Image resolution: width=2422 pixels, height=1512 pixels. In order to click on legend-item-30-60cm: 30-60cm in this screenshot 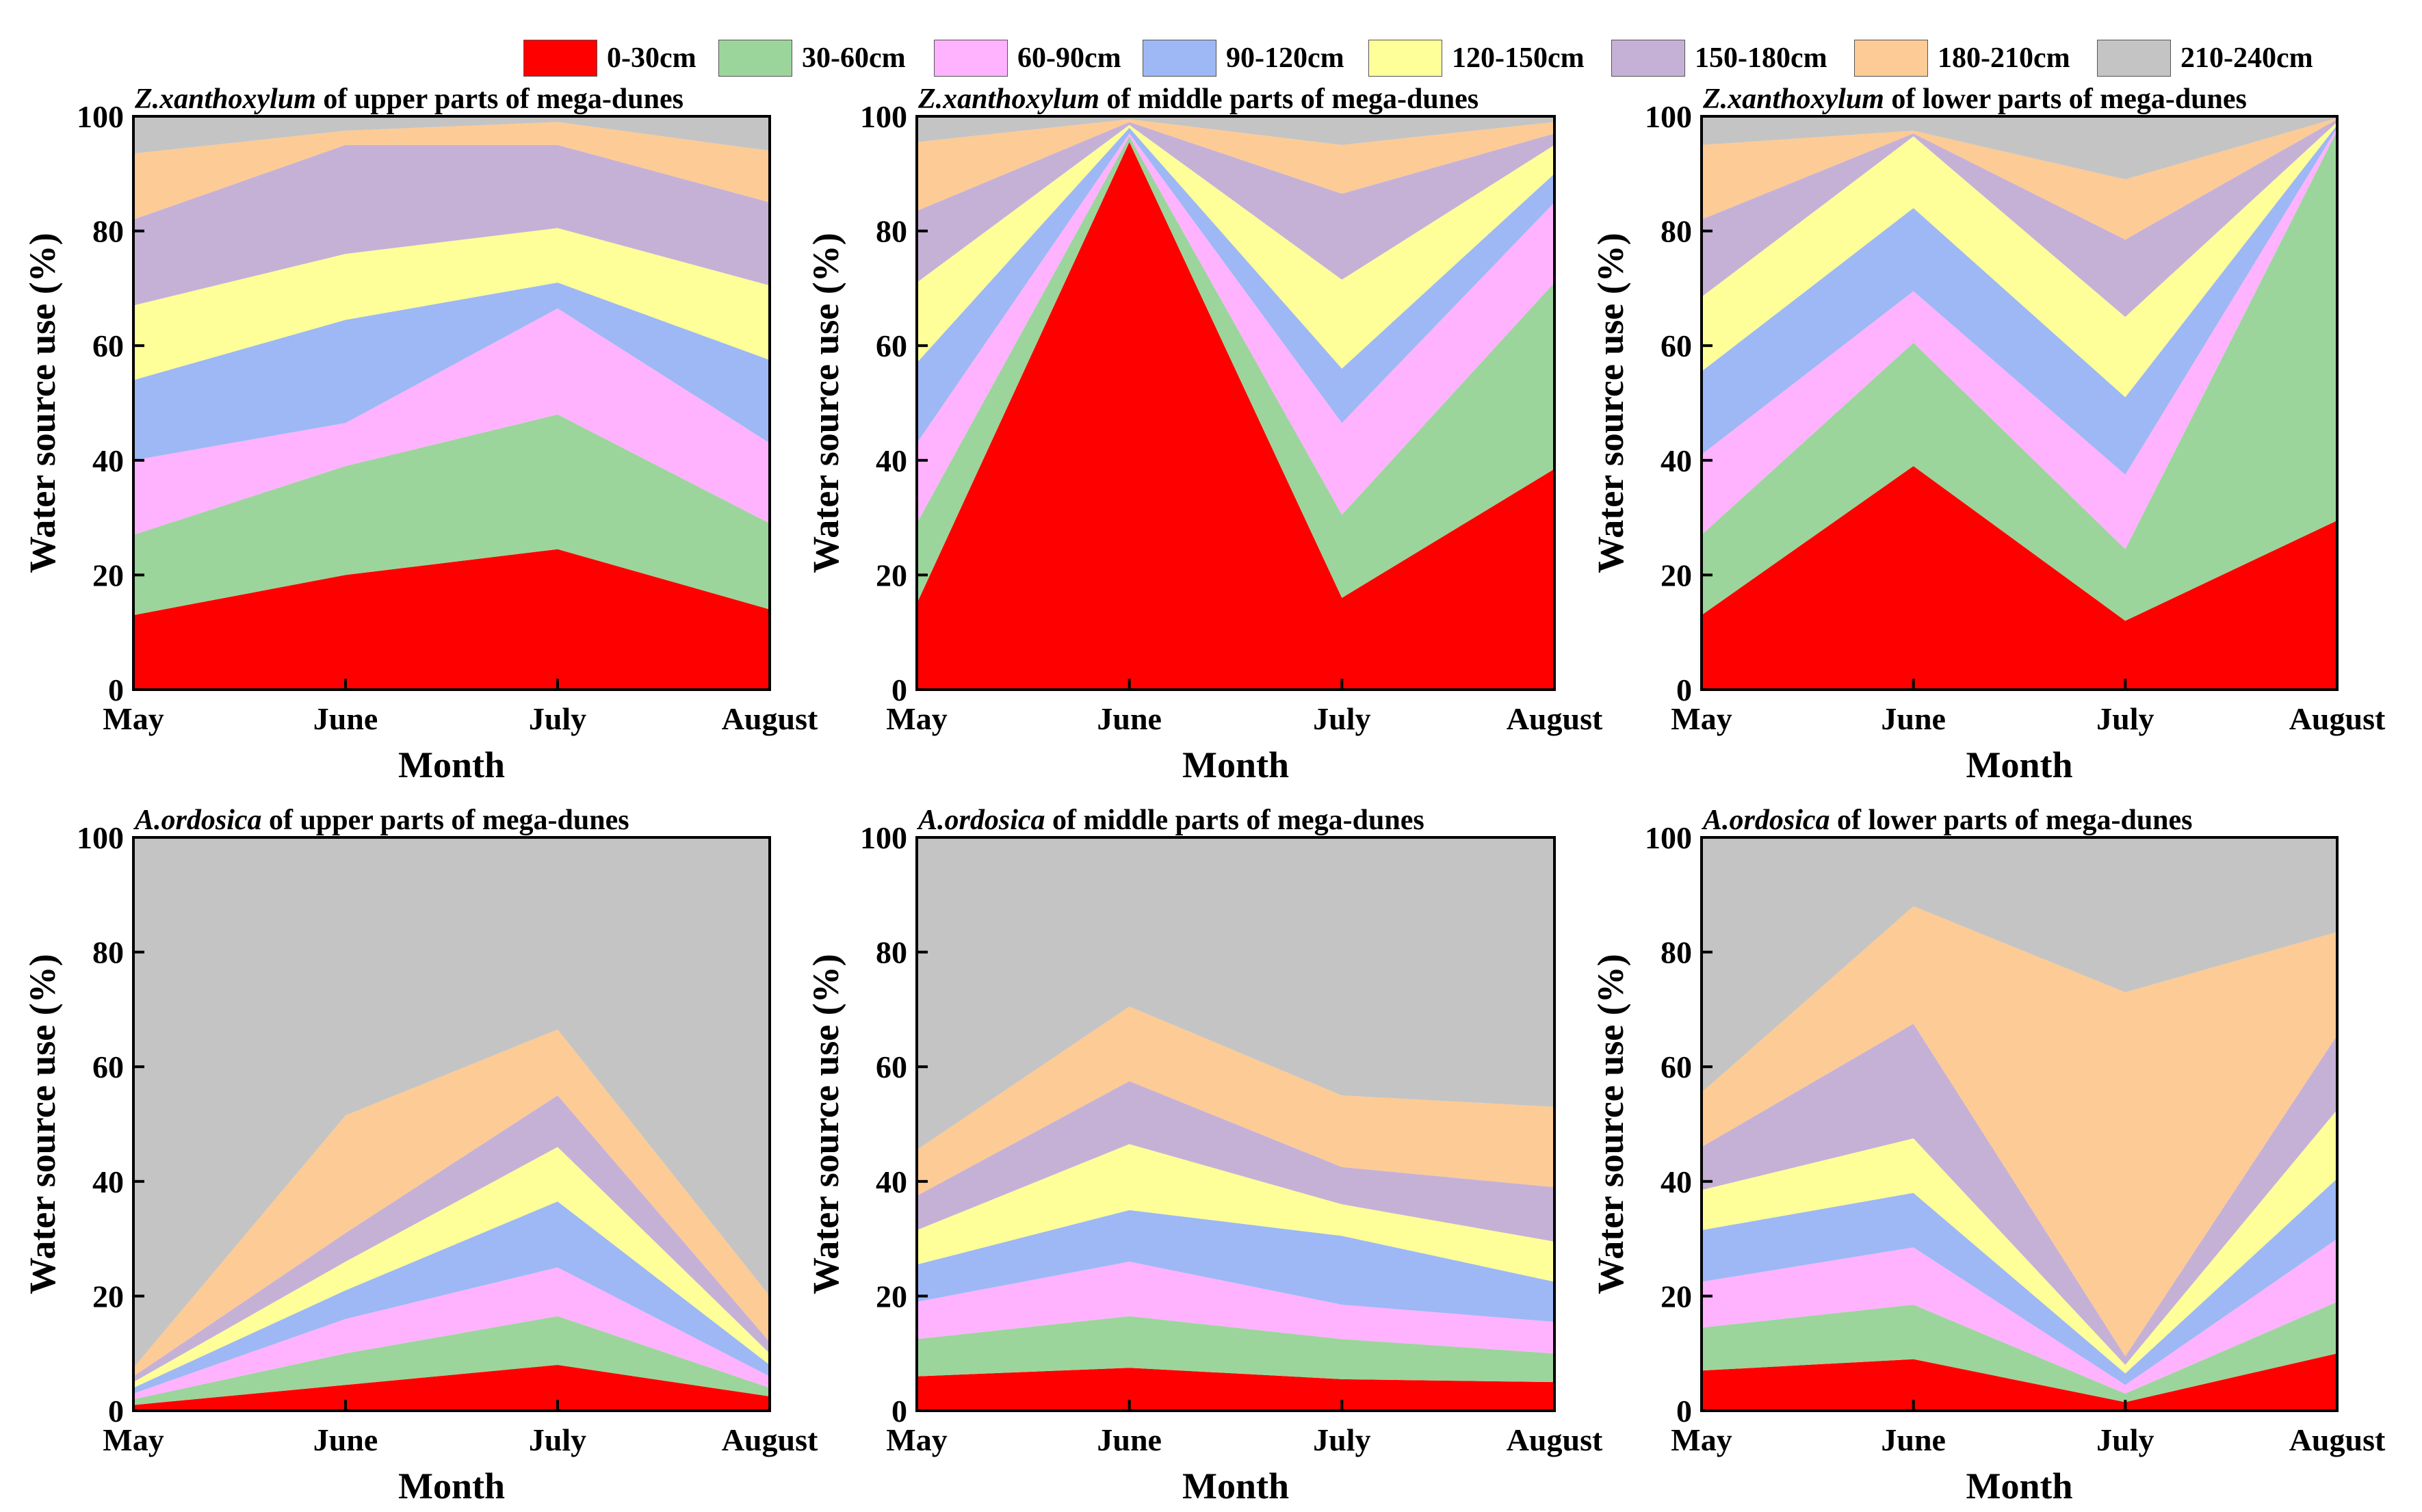, I will do `click(812, 58)`.